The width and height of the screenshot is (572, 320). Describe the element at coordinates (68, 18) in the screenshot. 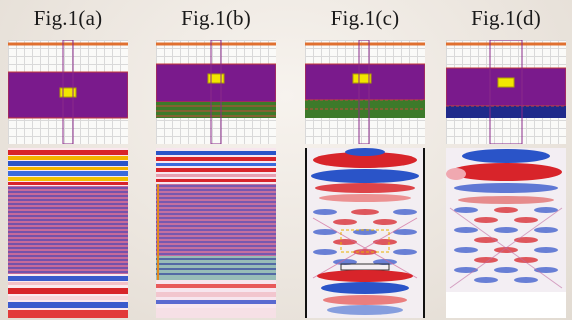

I see `panel-label: Fig.1(a)` at that location.